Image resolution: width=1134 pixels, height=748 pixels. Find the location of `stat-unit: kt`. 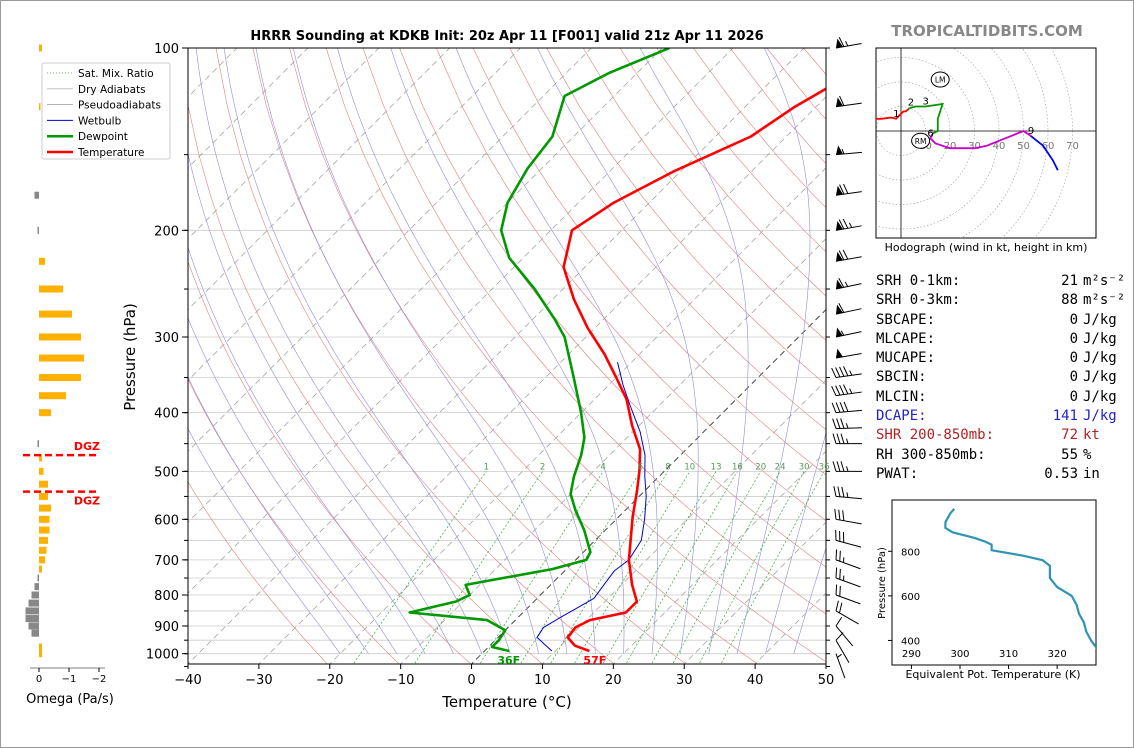

stat-unit: kt is located at coordinates (1091, 435).